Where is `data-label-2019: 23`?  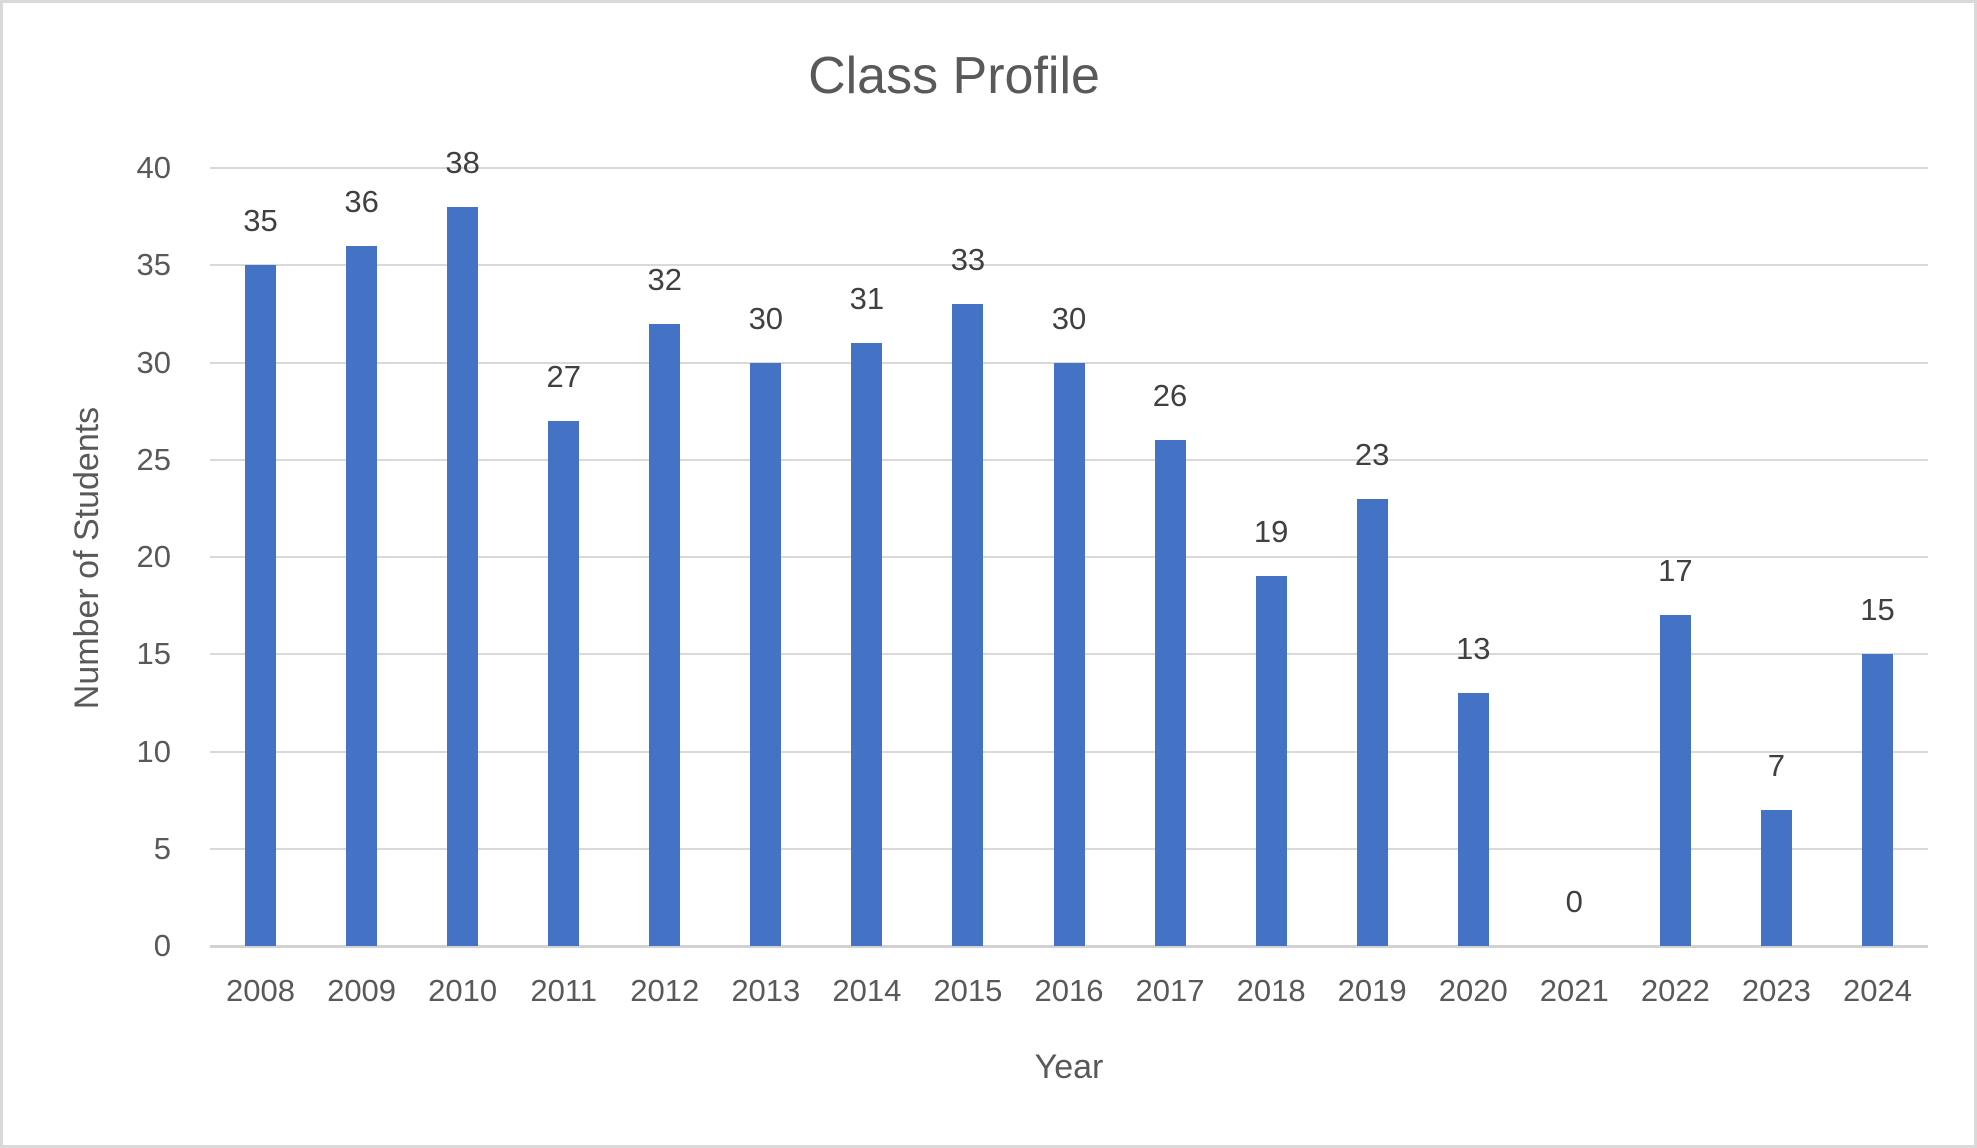 data-label-2019: 23 is located at coordinates (1372, 454).